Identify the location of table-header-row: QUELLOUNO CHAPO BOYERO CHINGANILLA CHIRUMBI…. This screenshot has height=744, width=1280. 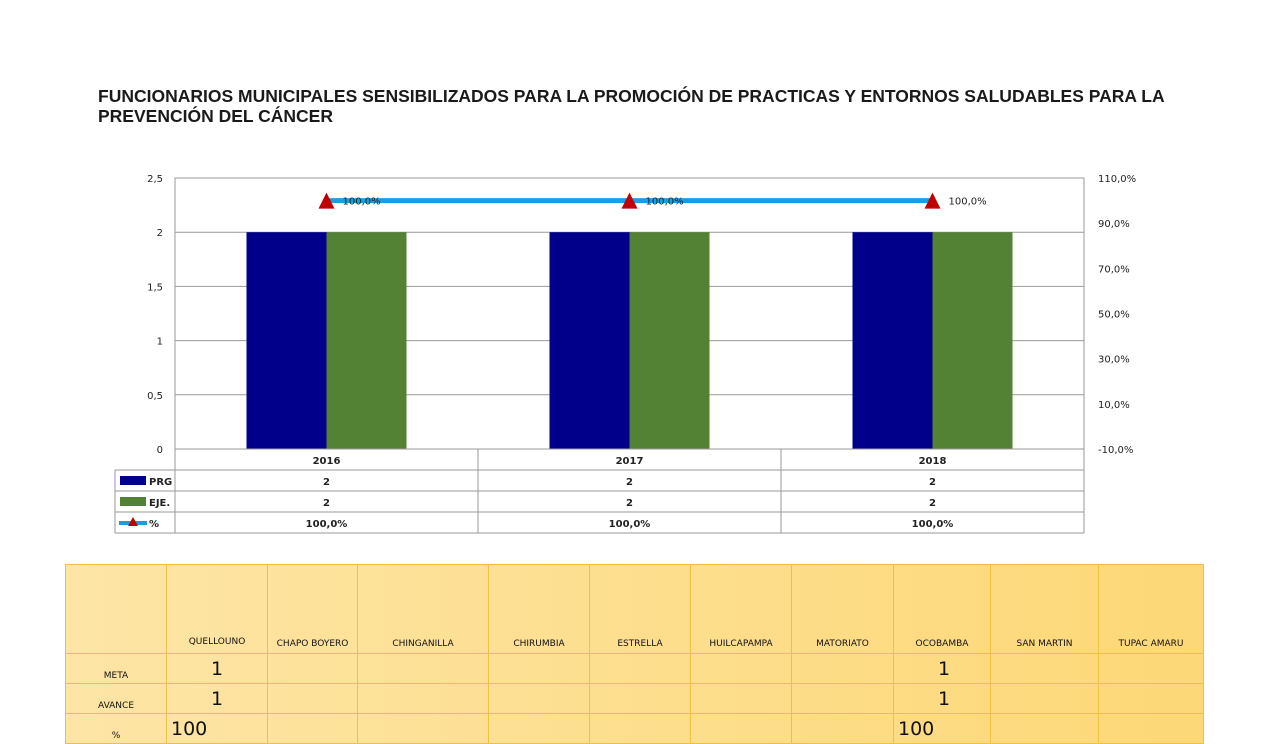
(634, 609).